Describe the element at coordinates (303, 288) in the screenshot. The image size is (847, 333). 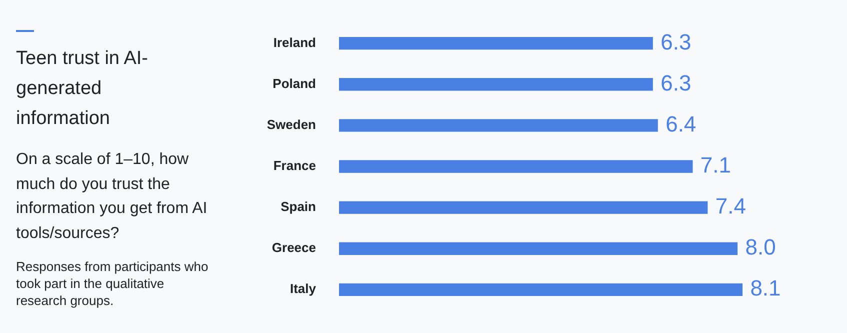
I see `y-tick-label: Italy` at that location.